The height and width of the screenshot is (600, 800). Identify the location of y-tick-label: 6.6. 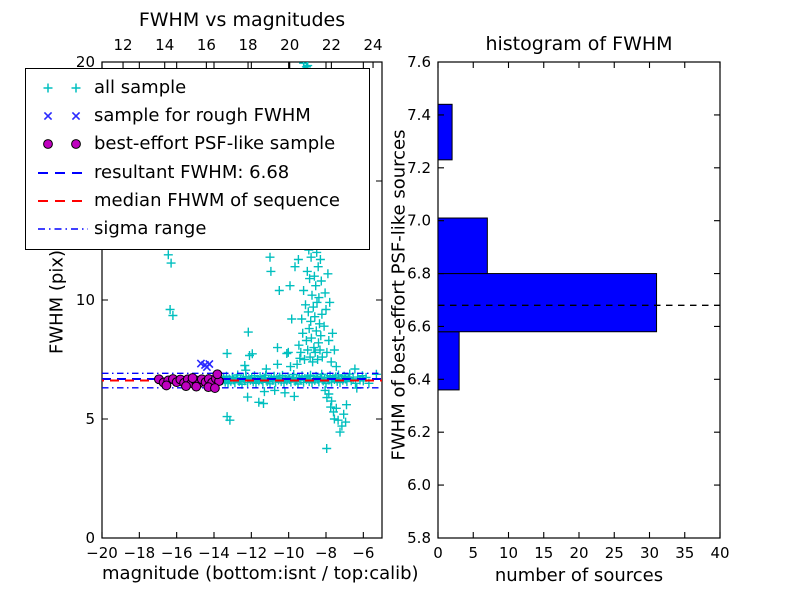
(419, 326).